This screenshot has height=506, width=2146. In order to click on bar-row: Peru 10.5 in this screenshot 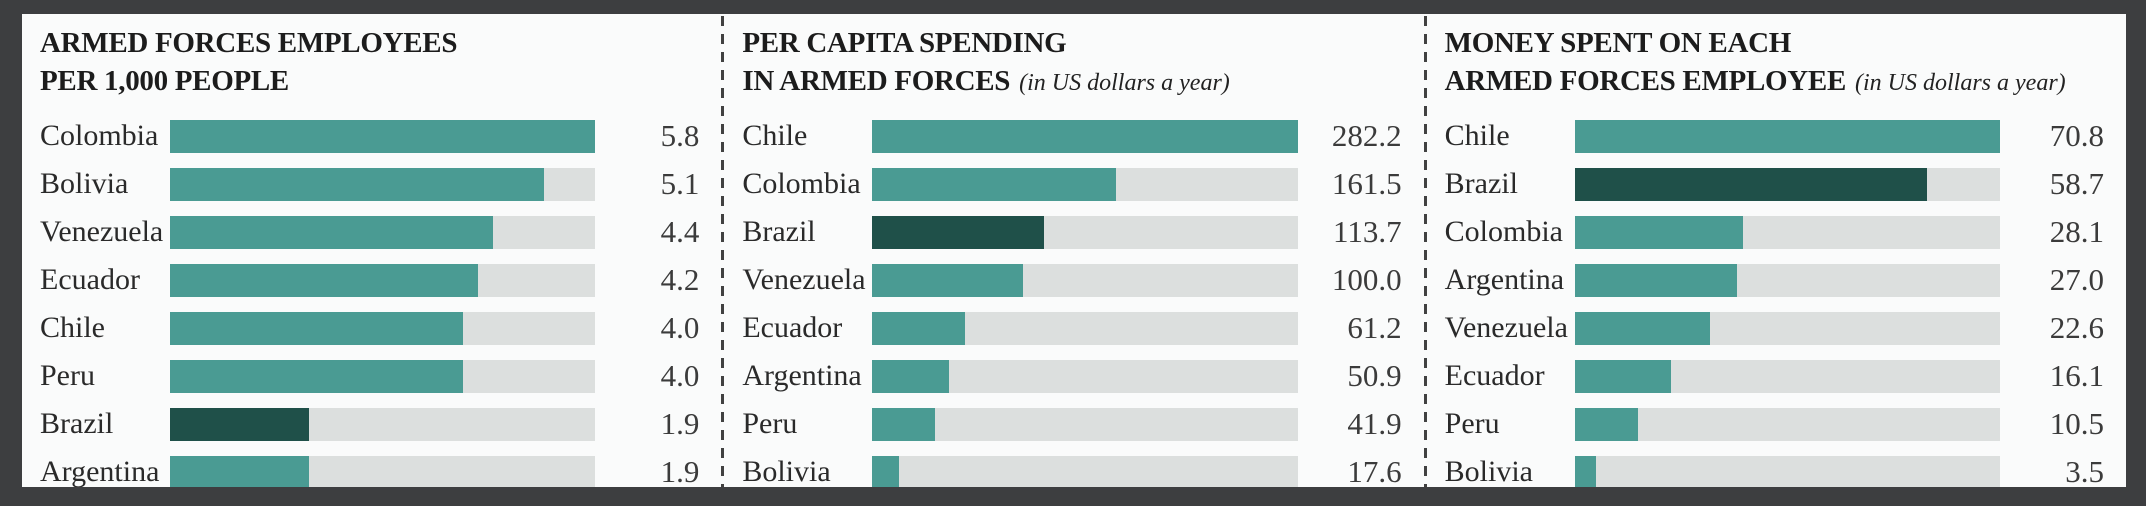, I will do `click(1774, 424)`.